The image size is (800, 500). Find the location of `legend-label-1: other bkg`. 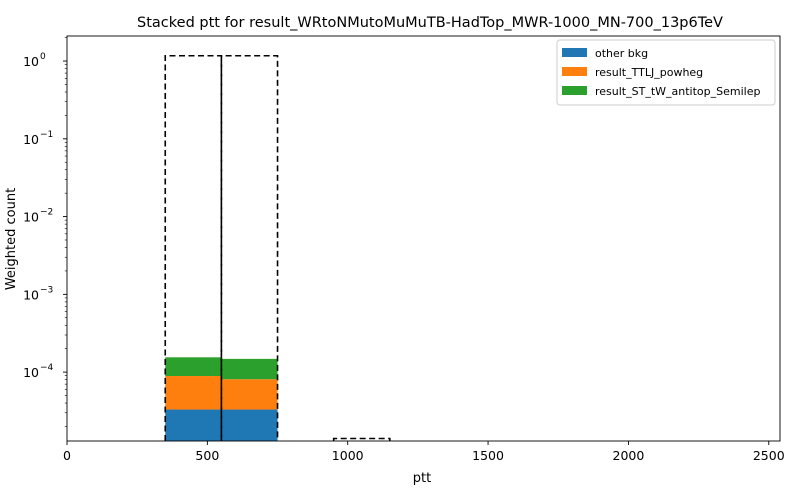

legend-label-1: other bkg is located at coordinates (621, 53).